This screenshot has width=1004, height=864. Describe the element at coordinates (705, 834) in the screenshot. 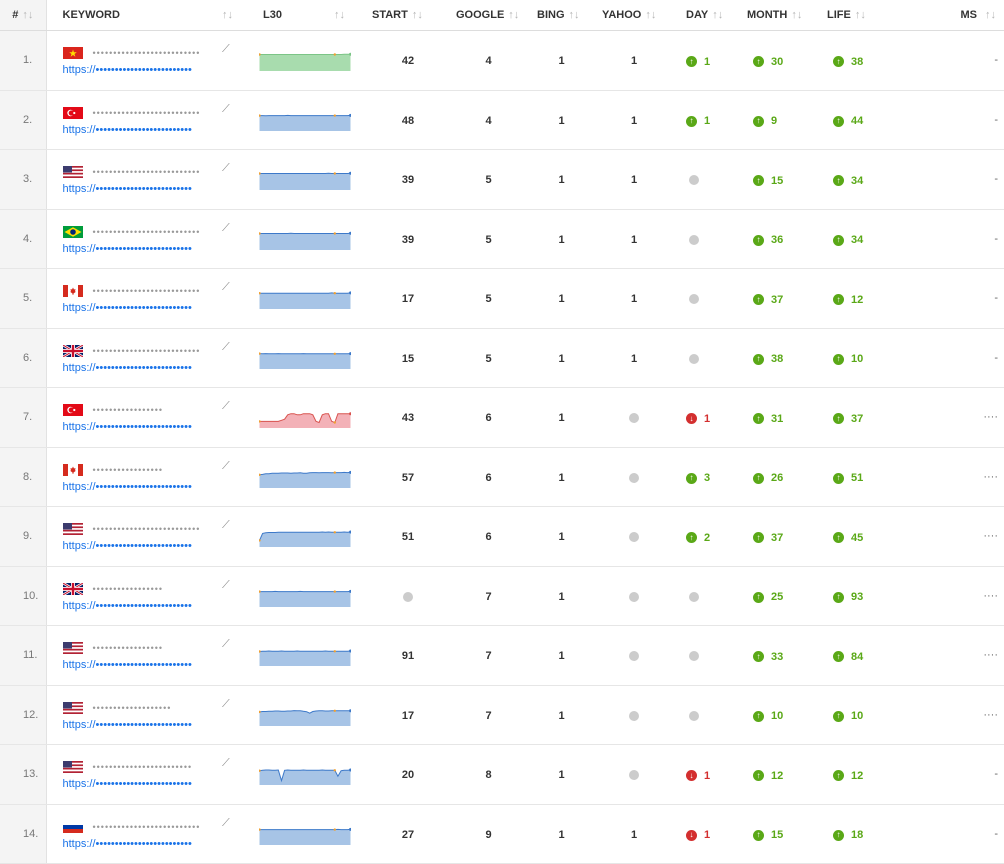

I see `day-change: ↓ 1` at that location.